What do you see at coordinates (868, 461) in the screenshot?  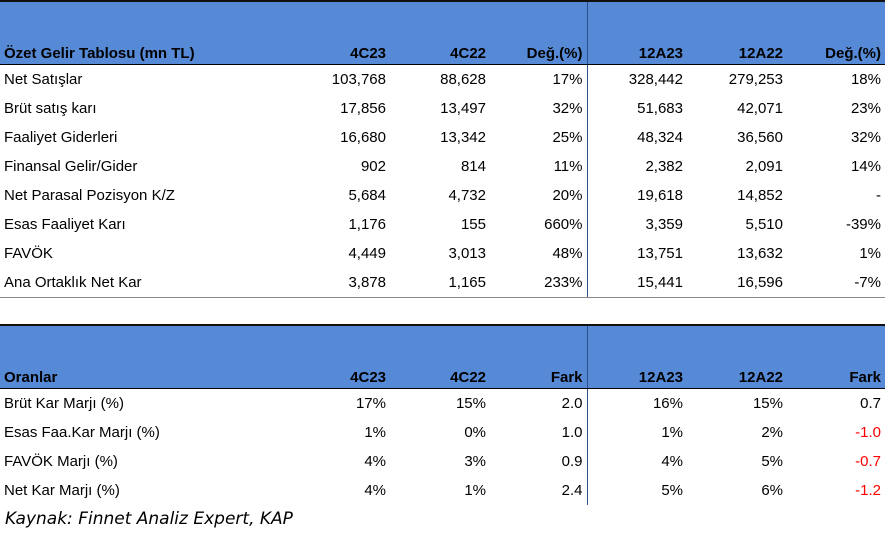 I see `table-cell: -0.7` at bounding box center [868, 461].